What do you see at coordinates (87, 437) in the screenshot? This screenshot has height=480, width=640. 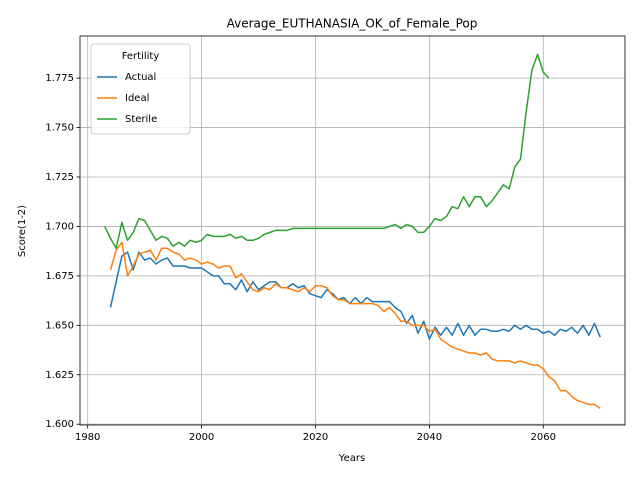 I see `x-tick-label: 1980` at bounding box center [87, 437].